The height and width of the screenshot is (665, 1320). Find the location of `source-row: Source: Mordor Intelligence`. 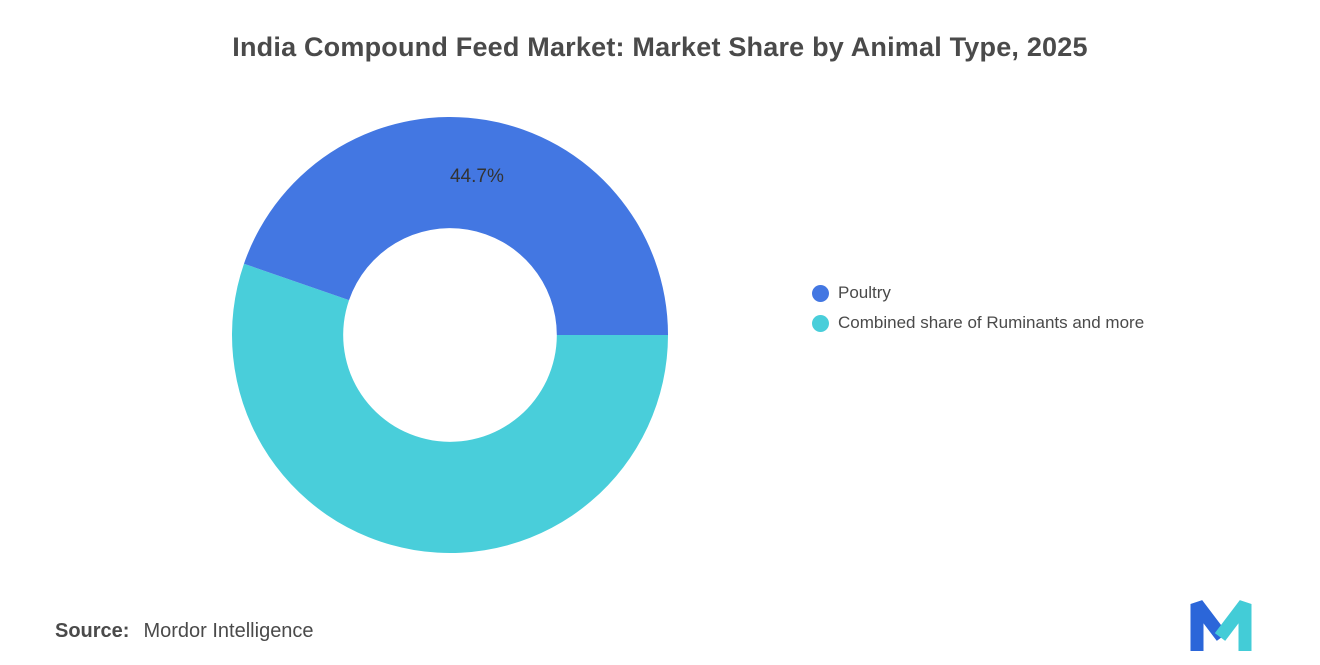

source-row: Source: Mordor Intelligence is located at coordinates (184, 631).